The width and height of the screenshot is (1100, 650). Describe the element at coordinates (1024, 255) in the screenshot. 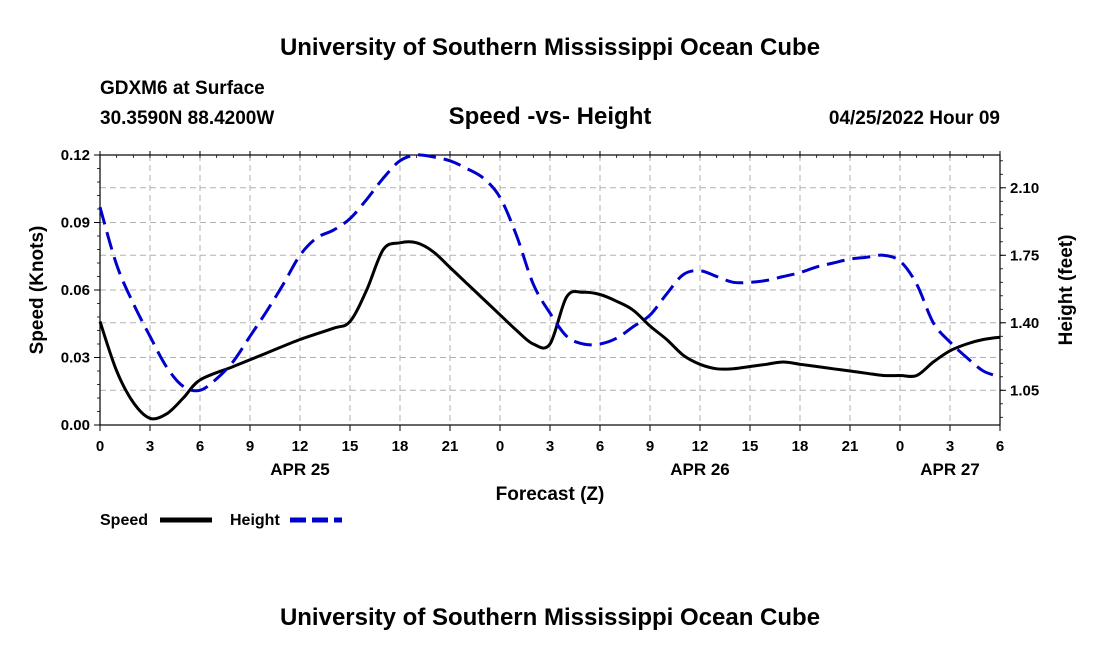

I see `y2-tick-label: 1.75` at that location.